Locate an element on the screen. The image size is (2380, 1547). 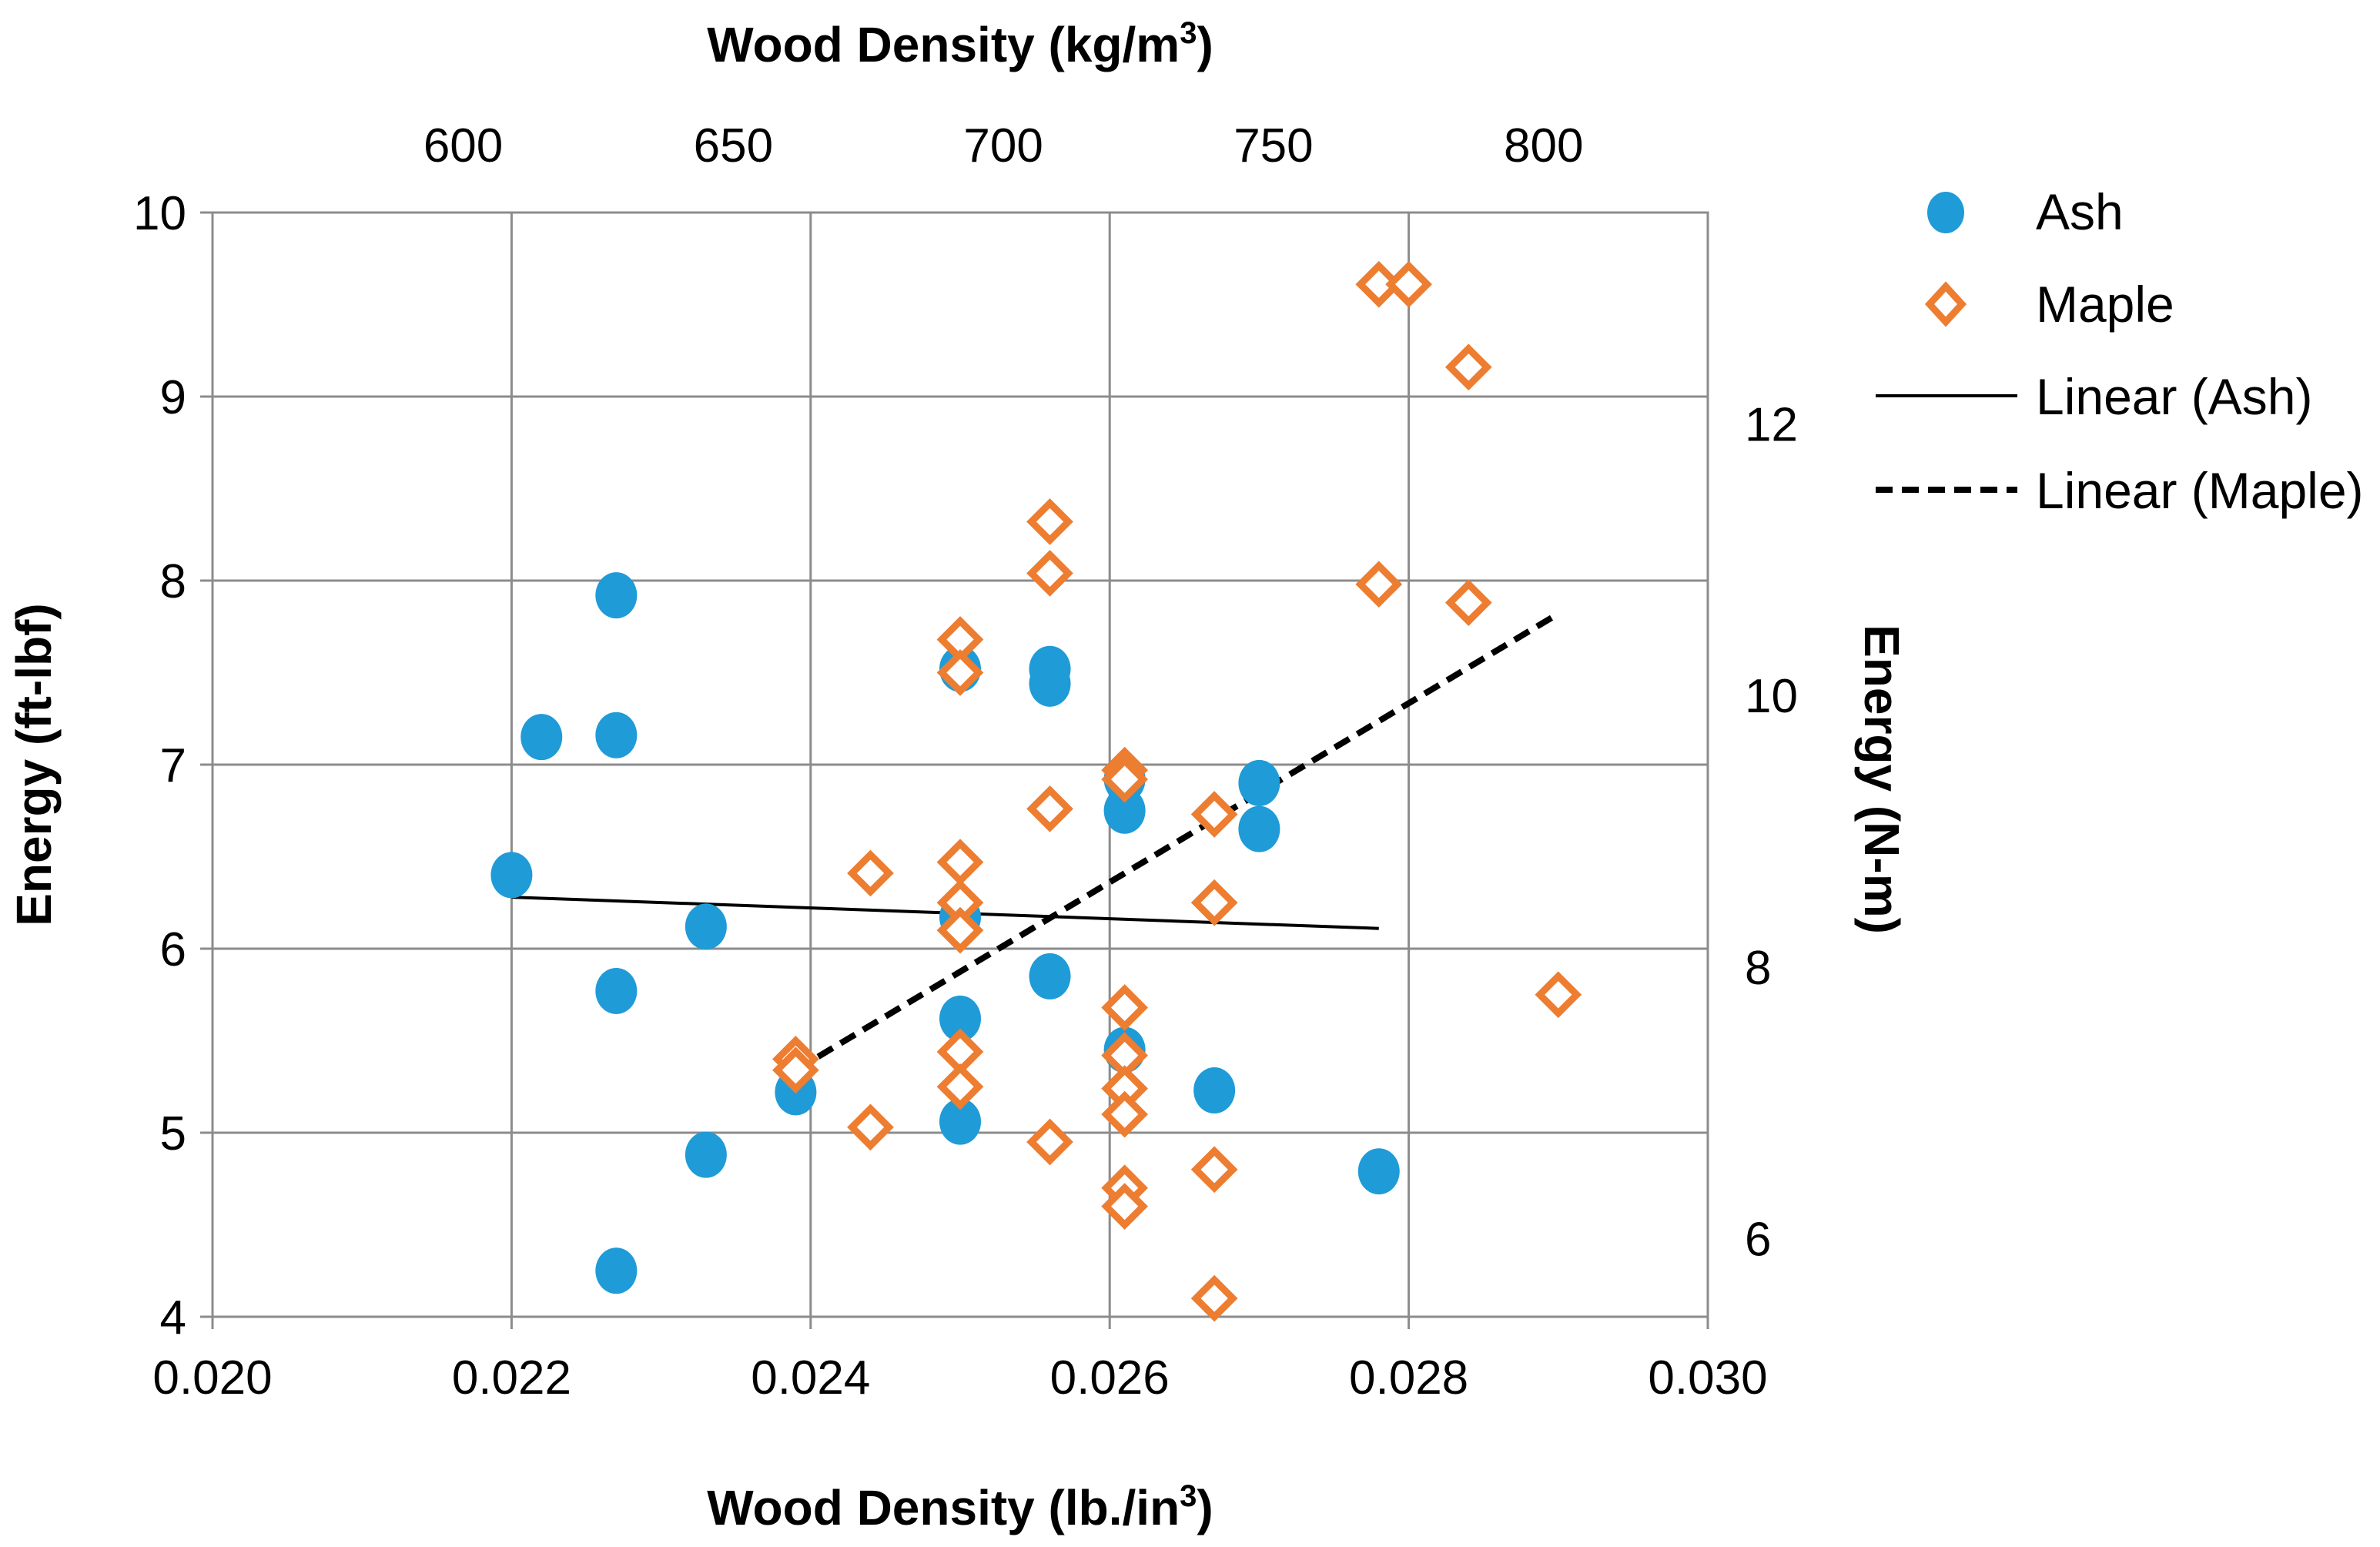
legend: Ash Maple Linear (Ash) Linear (Maple) is located at coordinates (2120, 351).